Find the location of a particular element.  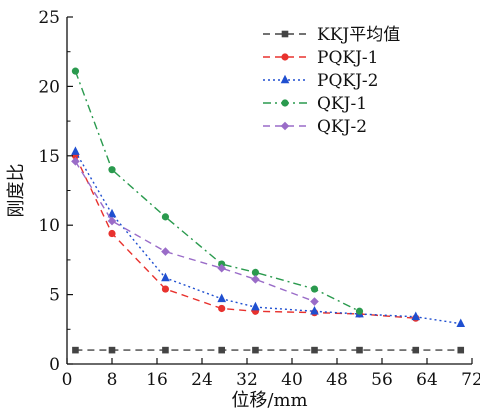

x-tick-label: 72 is located at coordinates (470, 380).